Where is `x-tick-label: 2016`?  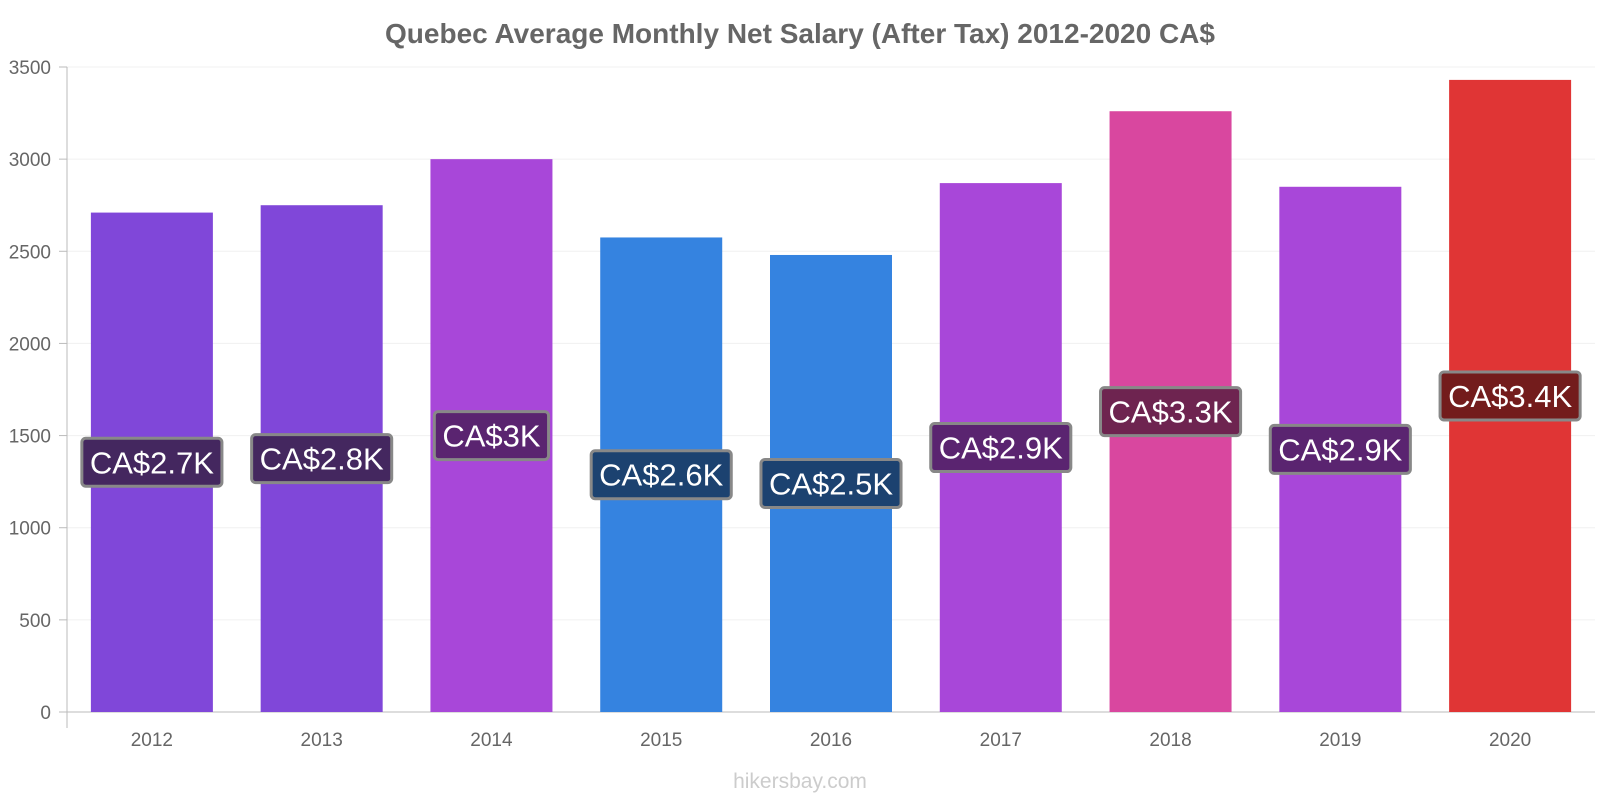 x-tick-label: 2016 is located at coordinates (831, 740).